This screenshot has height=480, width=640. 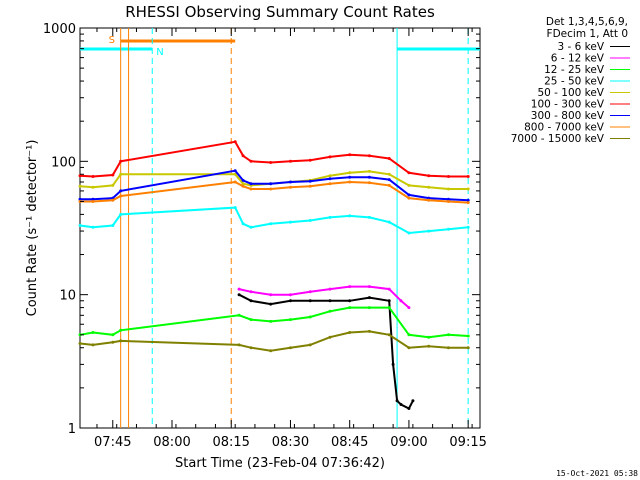 What do you see at coordinates (274, 220) in the screenshot?
I see `series-25-50-kev` at bounding box center [274, 220].